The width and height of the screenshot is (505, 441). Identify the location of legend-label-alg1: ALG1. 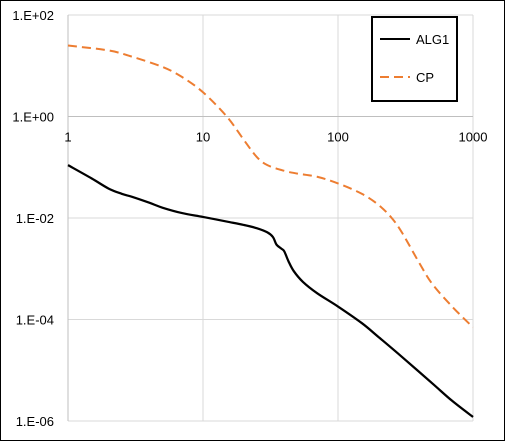
(432, 39).